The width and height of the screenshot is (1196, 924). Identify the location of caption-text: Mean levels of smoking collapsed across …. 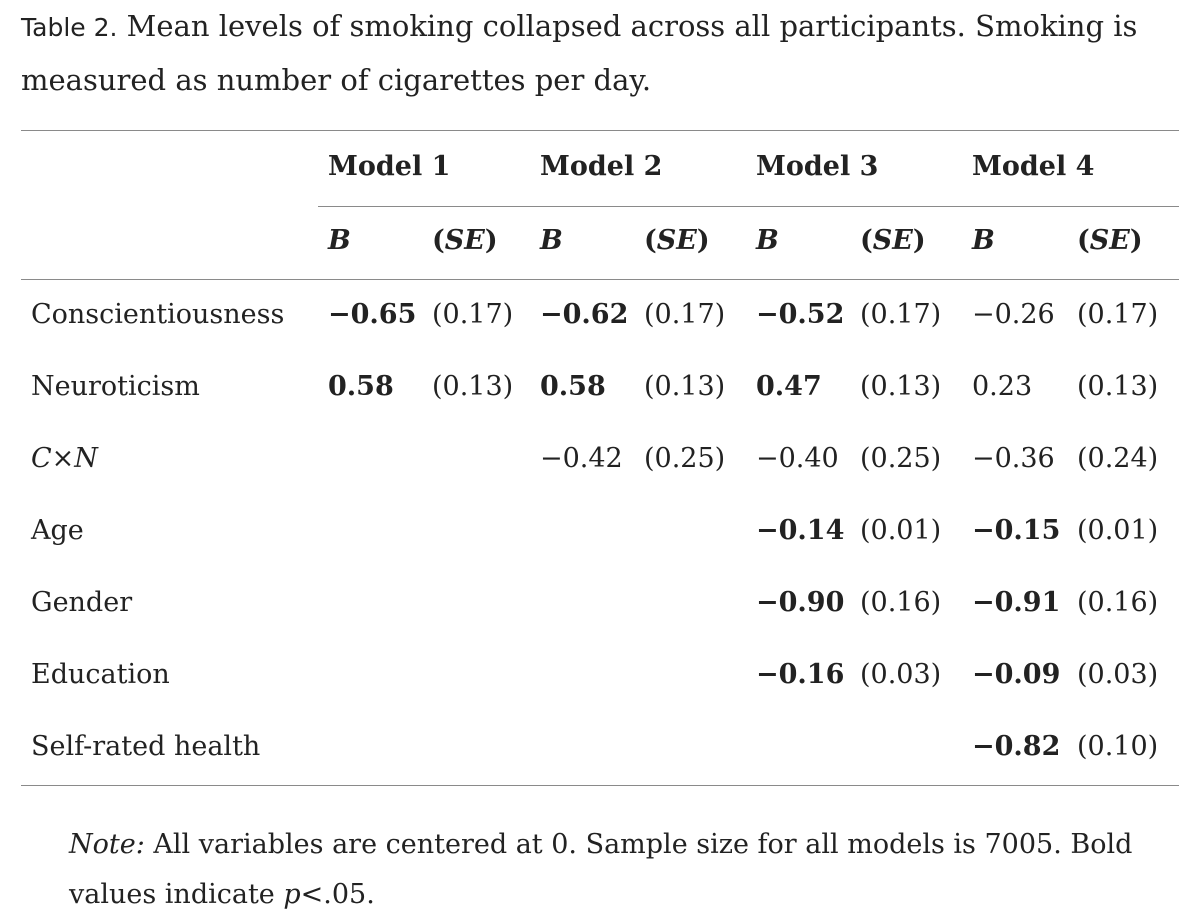
(579, 53).